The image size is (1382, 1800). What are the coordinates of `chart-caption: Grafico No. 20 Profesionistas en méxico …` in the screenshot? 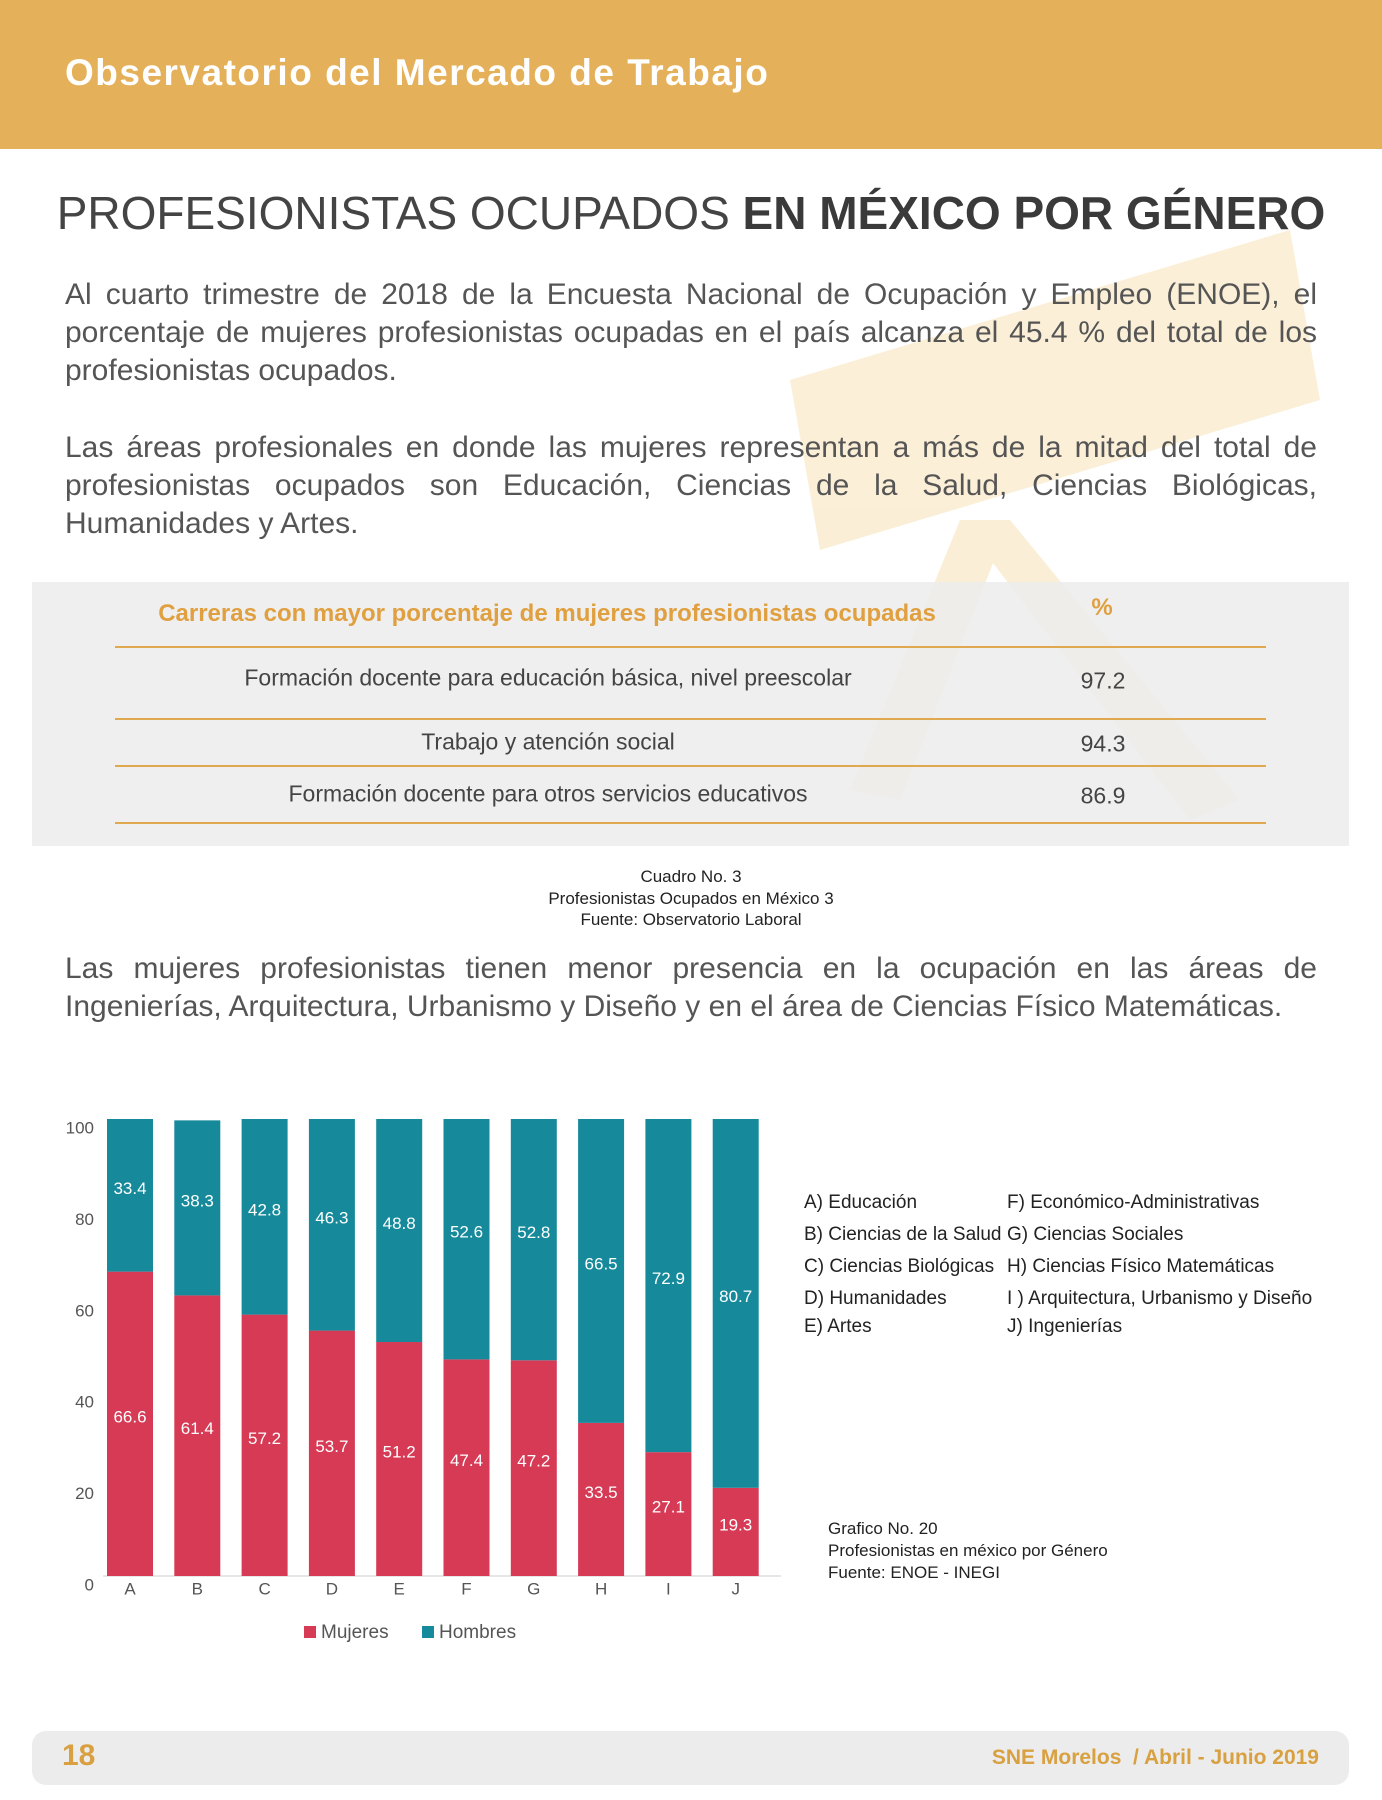 It's located at (968, 1551).